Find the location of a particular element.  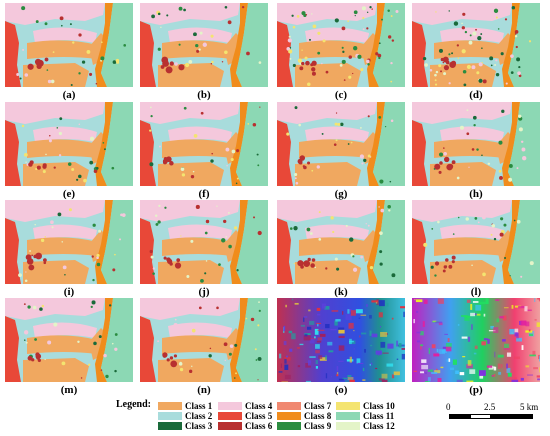

panel-h is located at coordinates (476, 144).